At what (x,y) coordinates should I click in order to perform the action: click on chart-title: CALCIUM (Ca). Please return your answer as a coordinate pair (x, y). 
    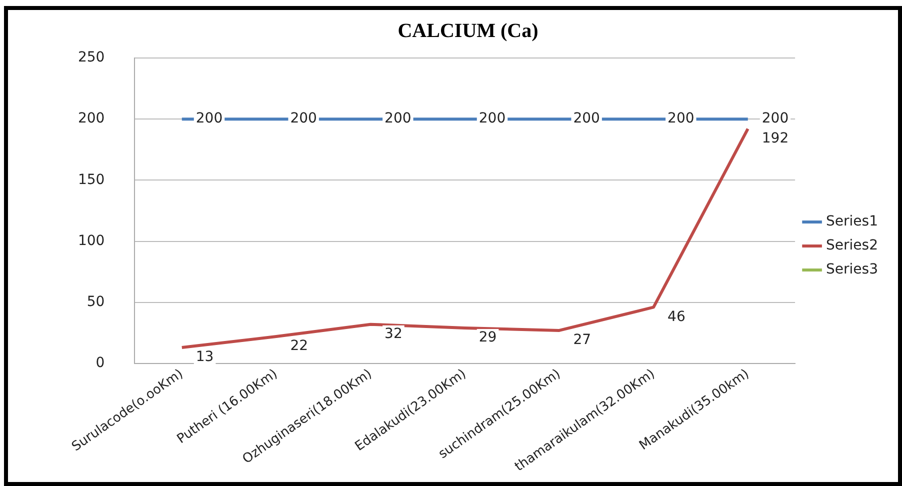
    Looking at the image, I should click on (468, 31).